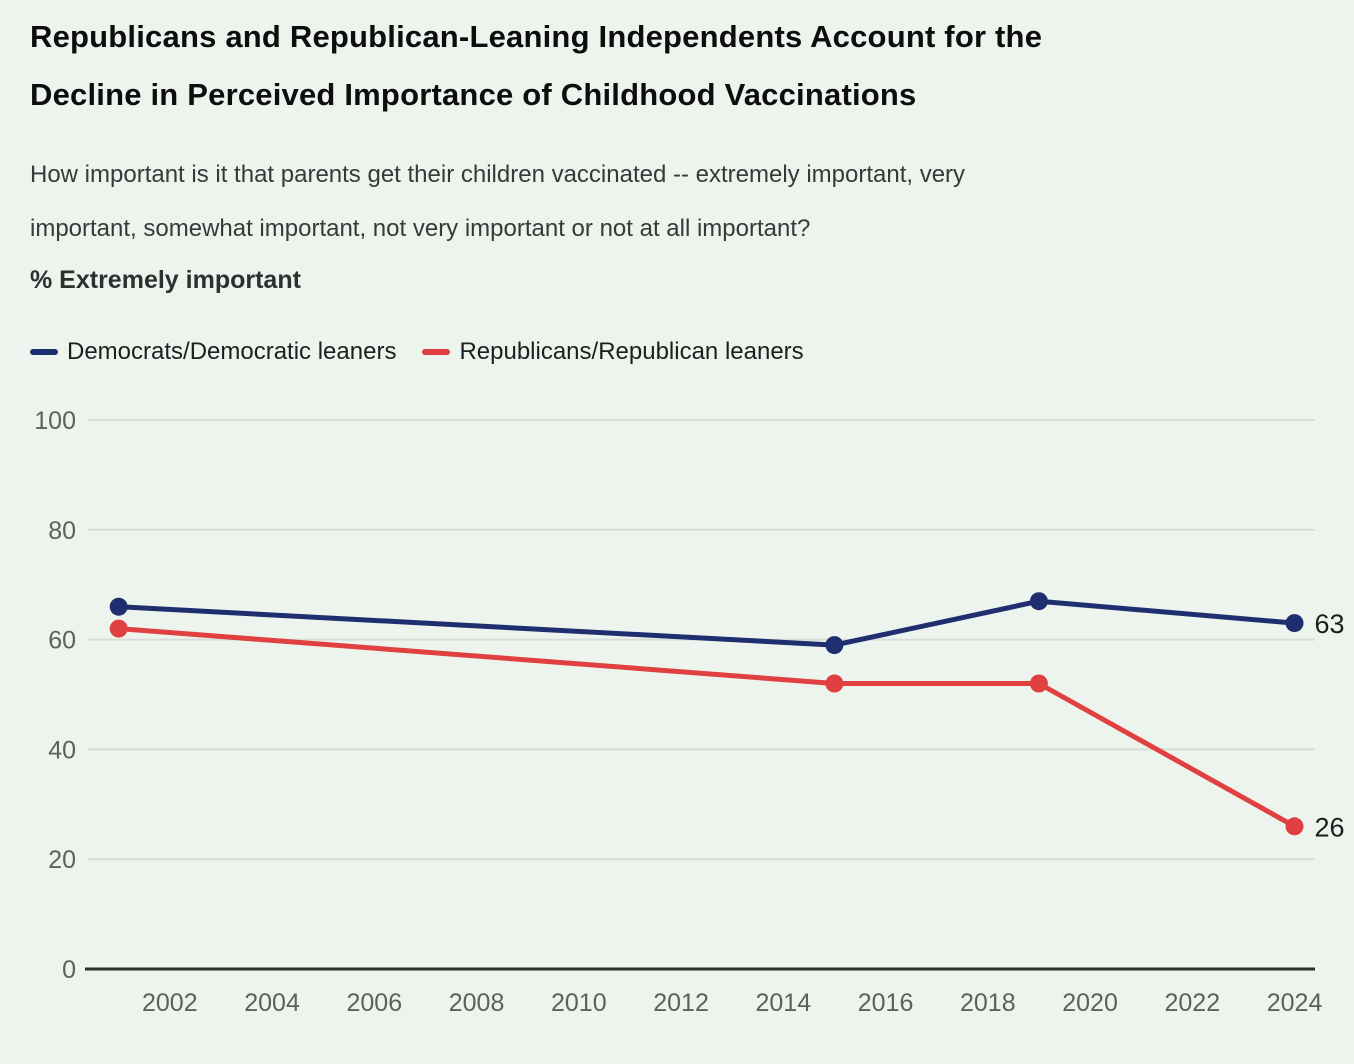  I want to click on x-tick-label: 2018, so click(988, 1003).